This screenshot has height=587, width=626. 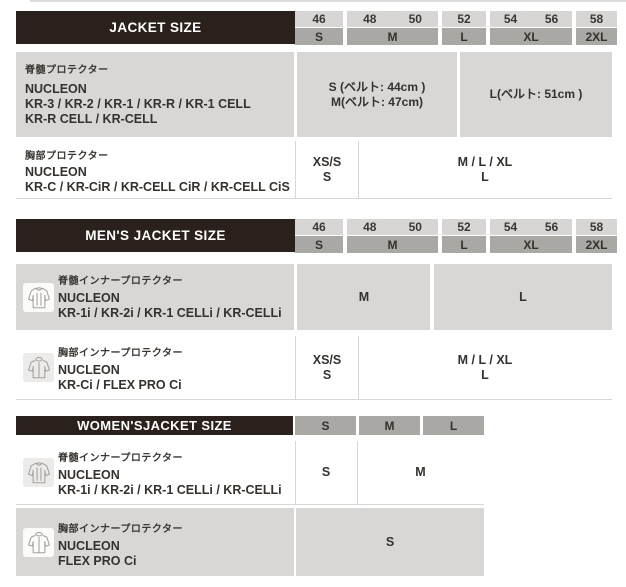 I want to click on belt-size-s: S (ベルト: 44cm ), so click(x=377, y=86).